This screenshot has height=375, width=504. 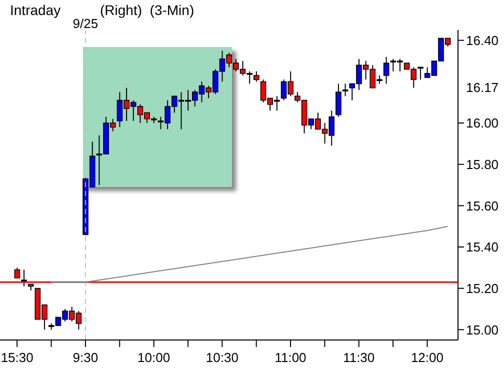 What do you see at coordinates (290, 357) in the screenshot?
I see `x-tick-label: 11:00` at bounding box center [290, 357].